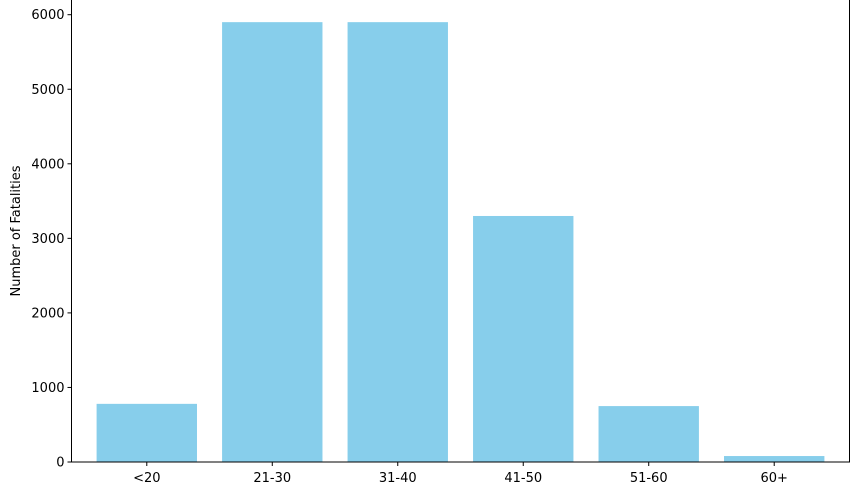 This screenshot has width=859, height=482. I want to click on x-tick-label: <20, so click(146, 476).